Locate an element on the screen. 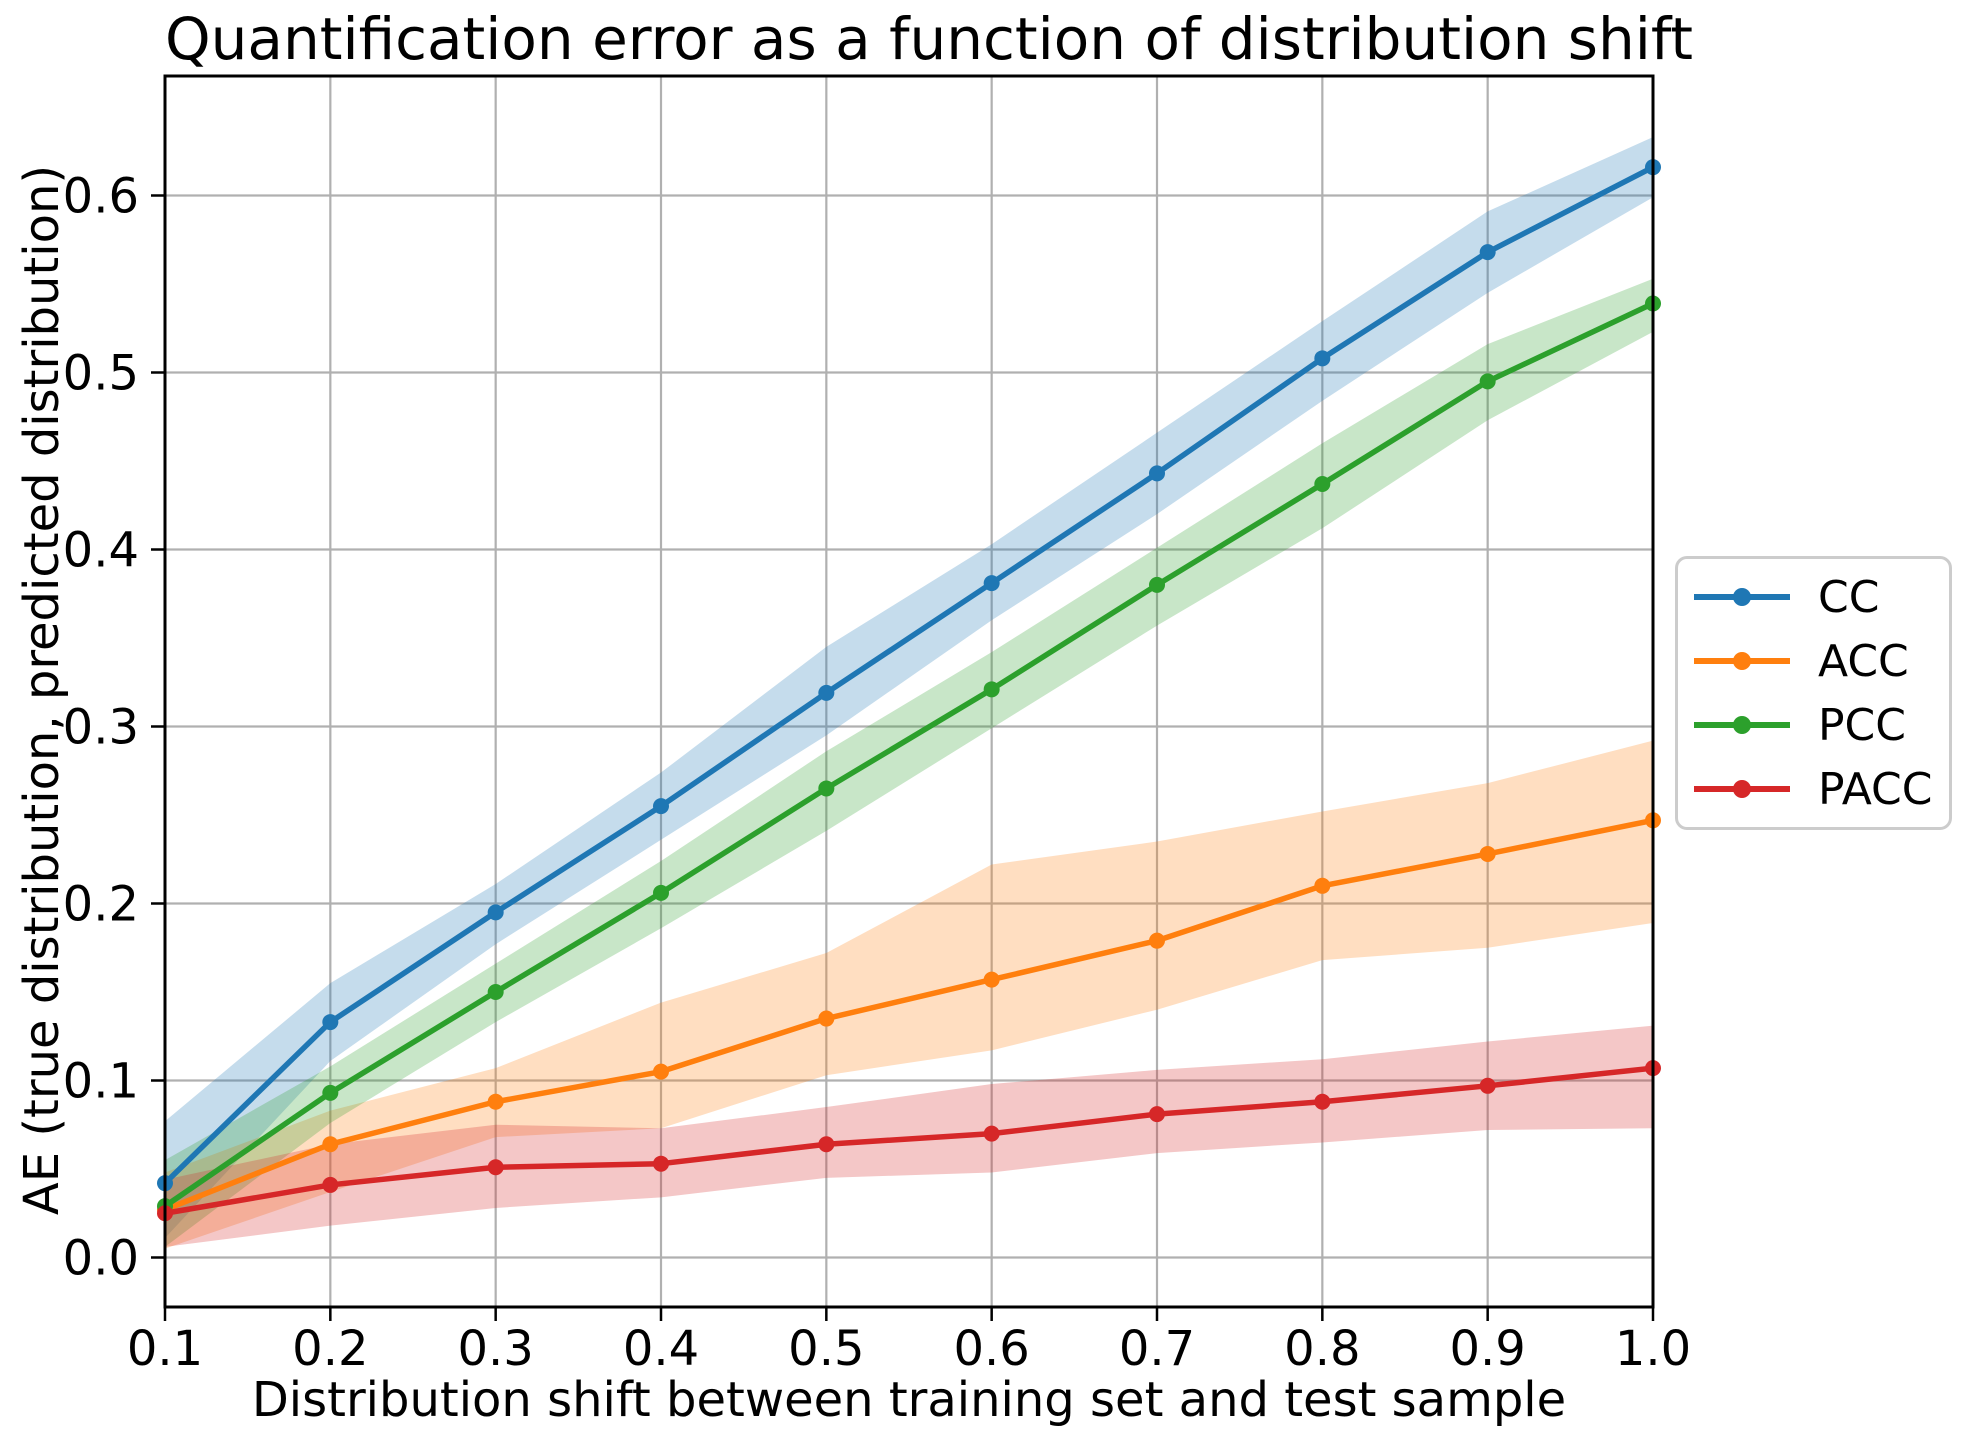 The width and height of the screenshot is (1969, 1446). x-tick-label: 0.7 is located at coordinates (1157, 1349).